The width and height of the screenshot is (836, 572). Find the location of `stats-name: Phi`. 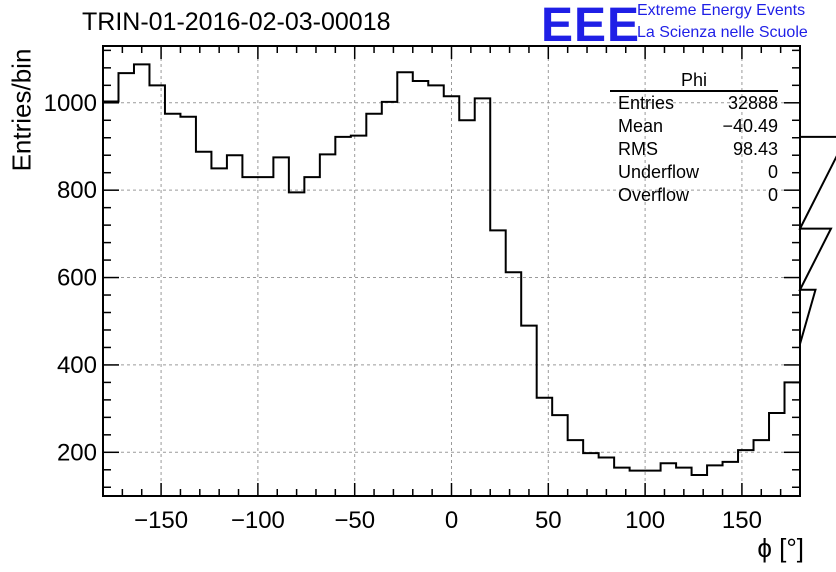

stats-name: Phi is located at coordinates (694, 81).